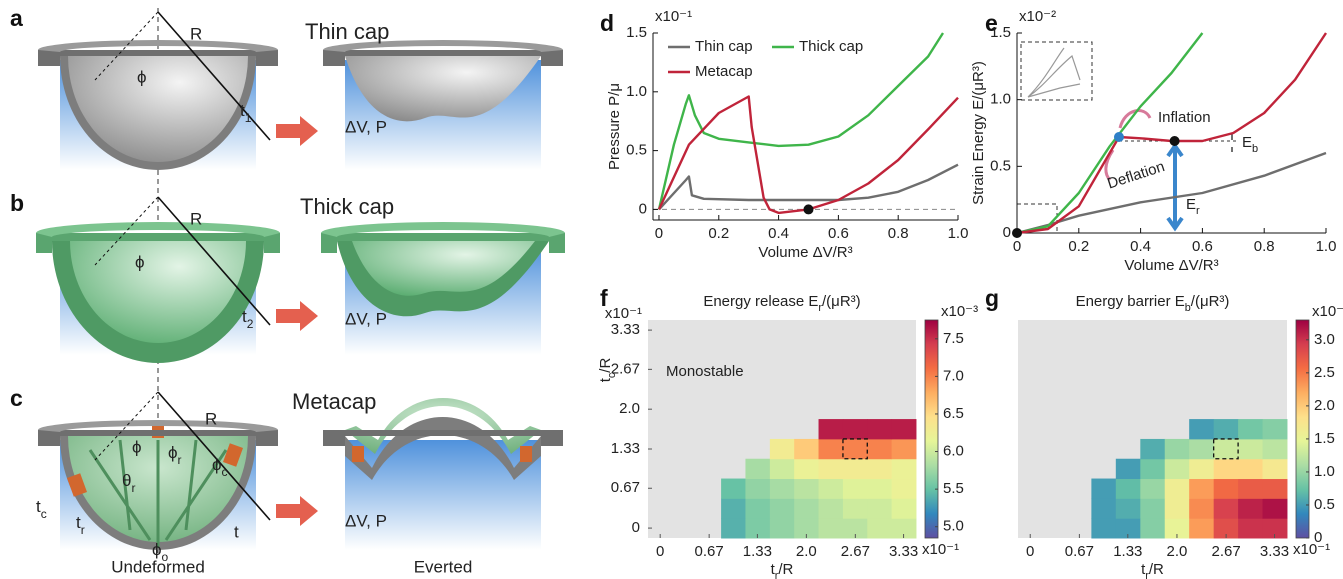 This screenshot has height=579, width=1343. I want to click on colorbar-tick-label: 2.0, so click(1324, 405).